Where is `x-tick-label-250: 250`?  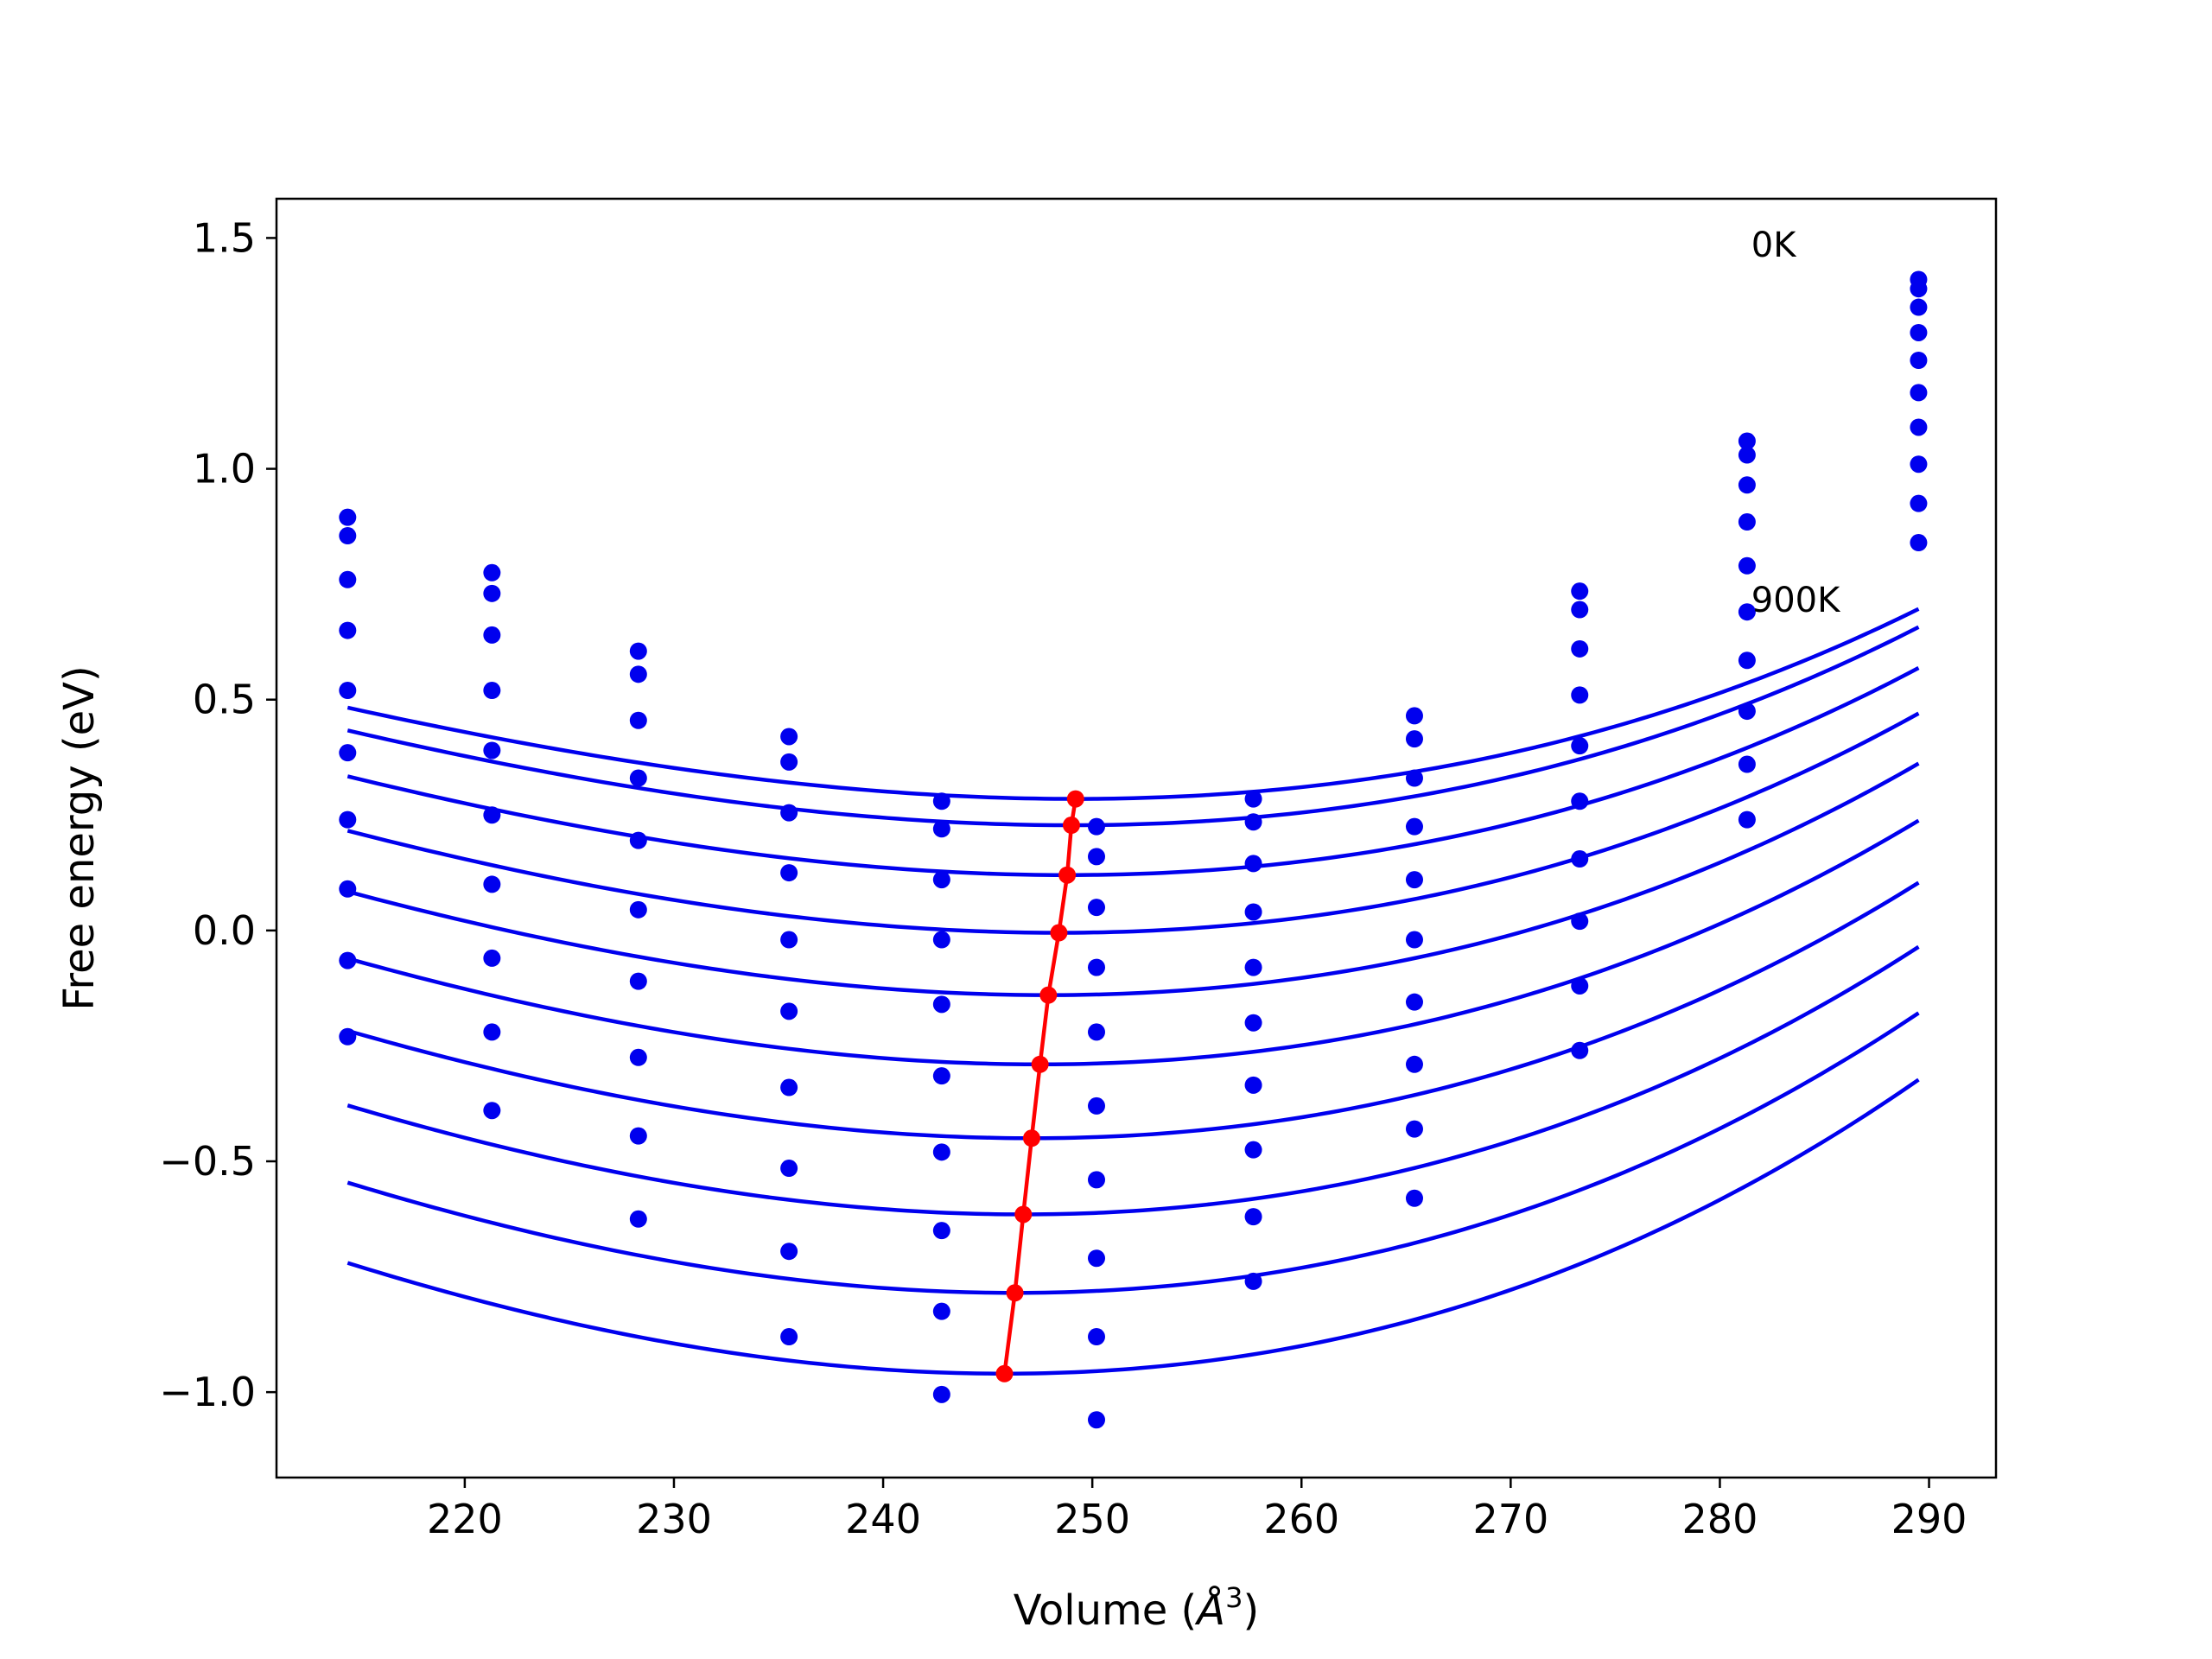
x-tick-label-250: 250 is located at coordinates (1092, 1519).